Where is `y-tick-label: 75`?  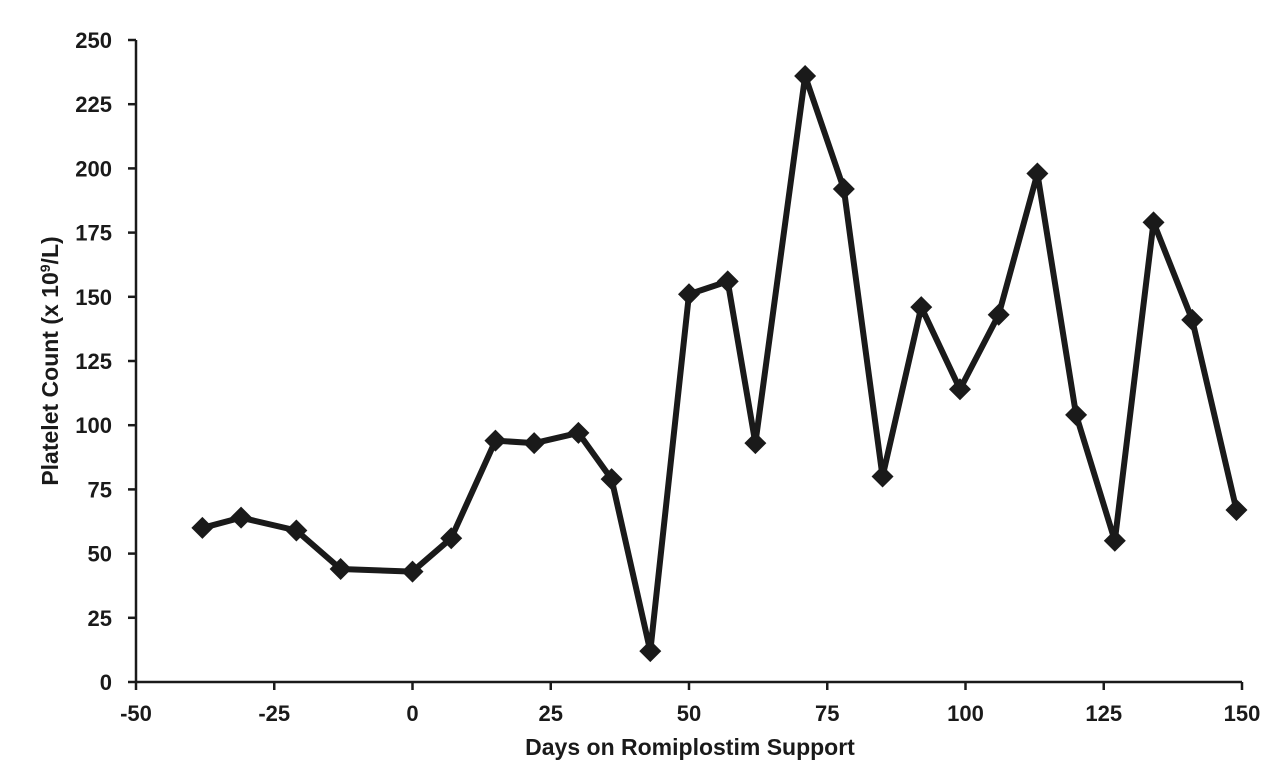
y-tick-label: 75 is located at coordinates (100, 489).